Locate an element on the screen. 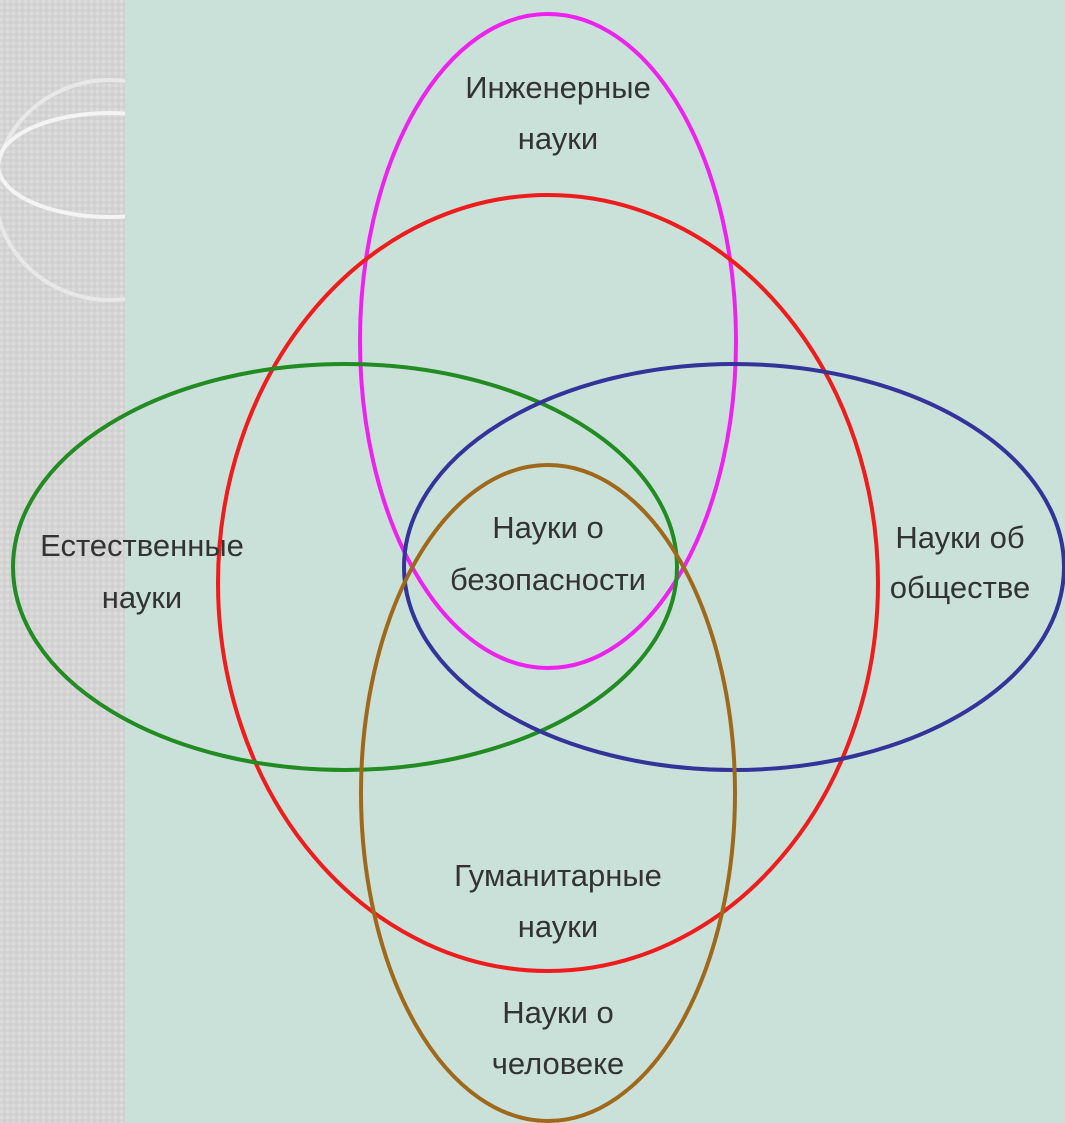  label: обществе is located at coordinates (960, 587).